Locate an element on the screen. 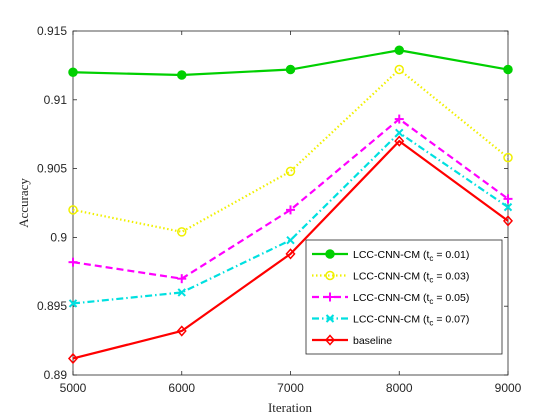 The width and height of the screenshot is (560, 420). x-axis-title: Iteration is located at coordinates (290, 407).